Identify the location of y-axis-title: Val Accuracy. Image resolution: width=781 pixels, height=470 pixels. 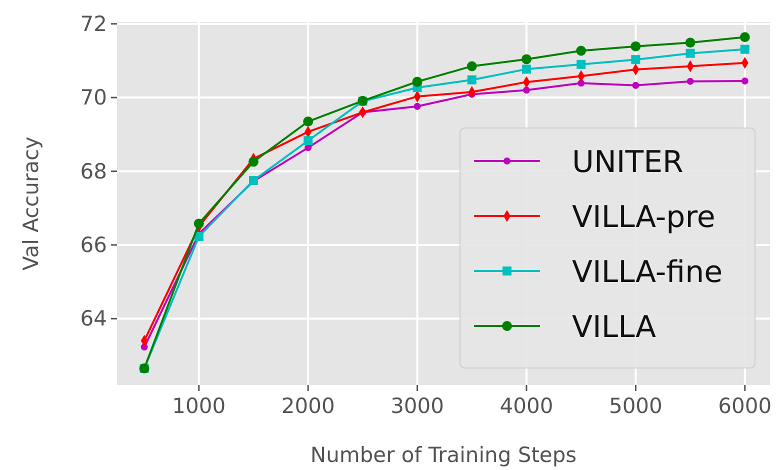
(31, 203).